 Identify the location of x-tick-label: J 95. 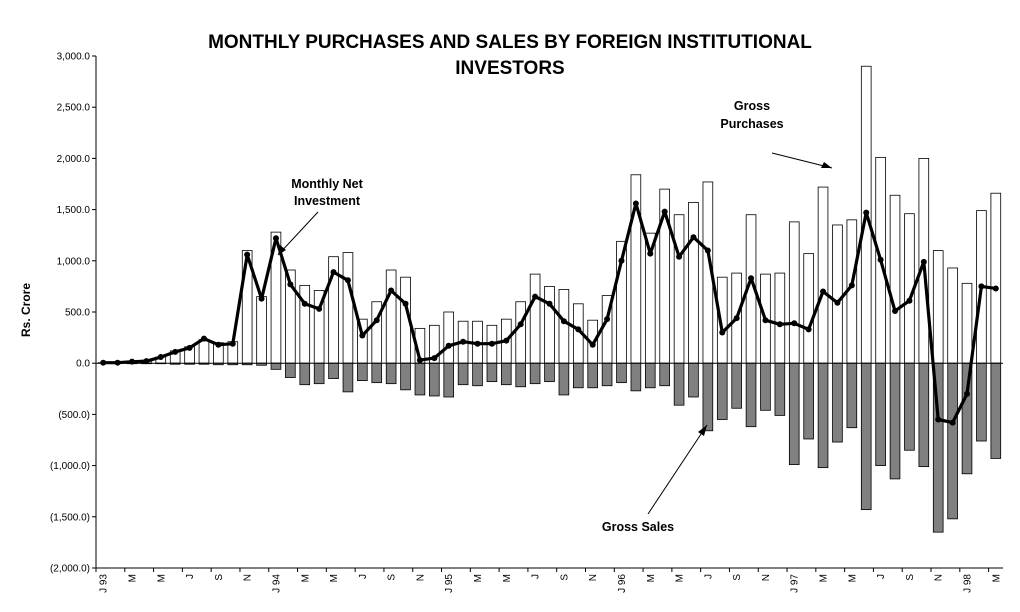
(449, 583).